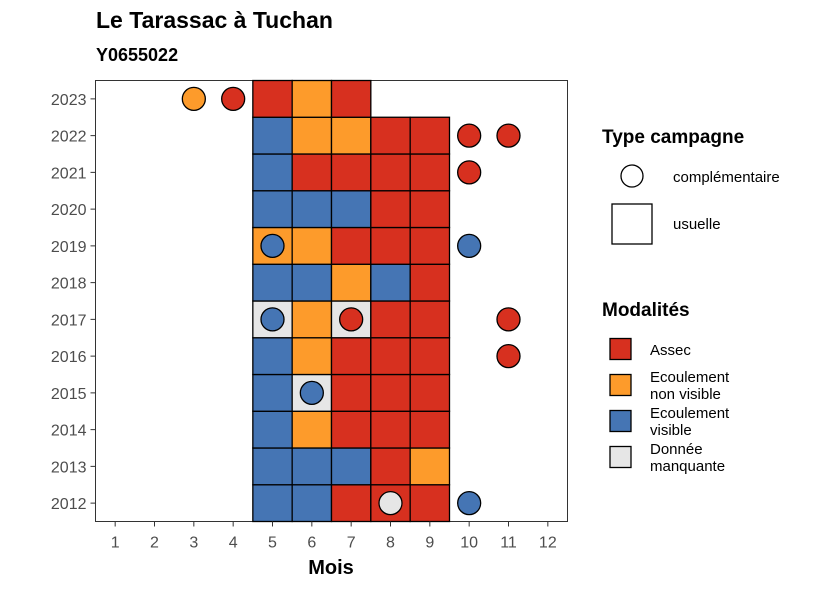  I want to click on legend-campaign-title: Type campagne, so click(673, 137).